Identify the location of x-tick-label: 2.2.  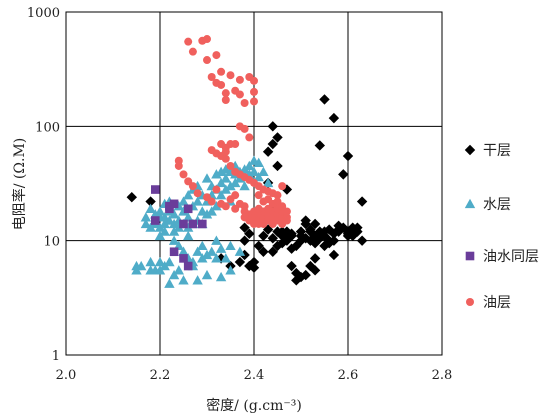
(160, 375).